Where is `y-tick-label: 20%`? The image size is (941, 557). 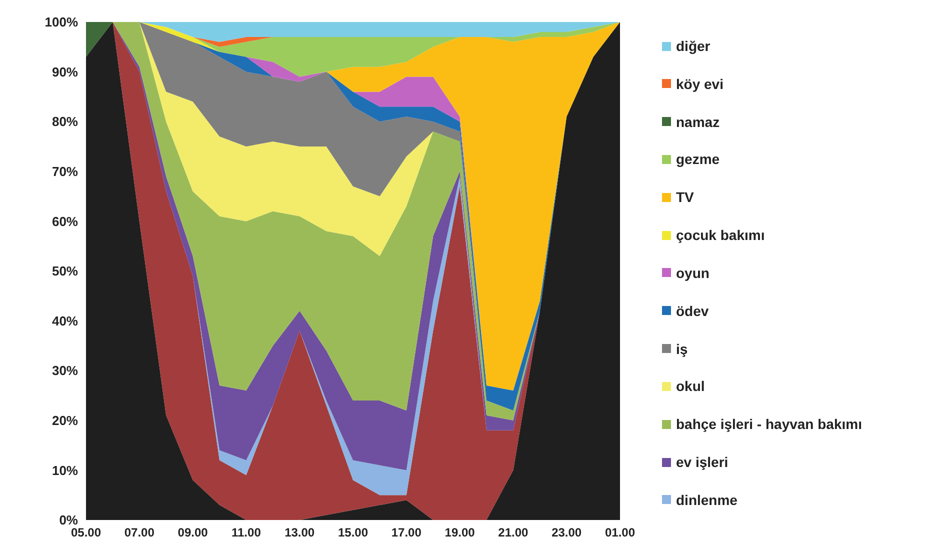 y-tick-label: 20% is located at coordinates (65, 420).